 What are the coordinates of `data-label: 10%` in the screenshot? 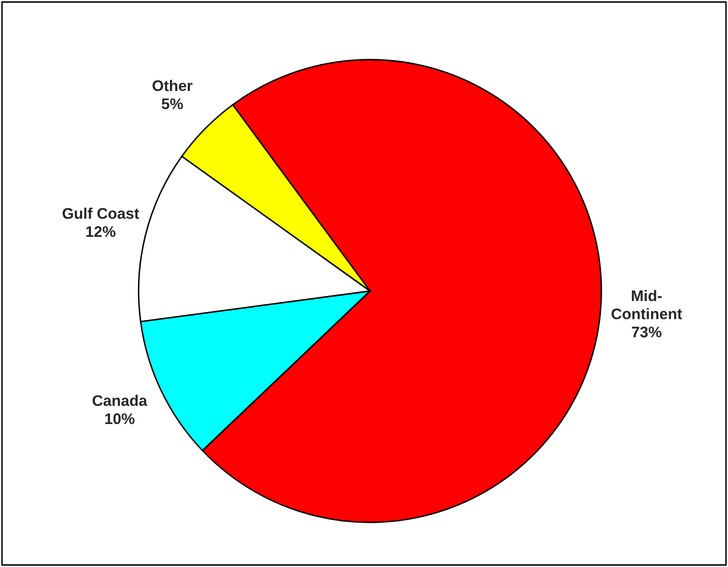 It's located at (119, 418).